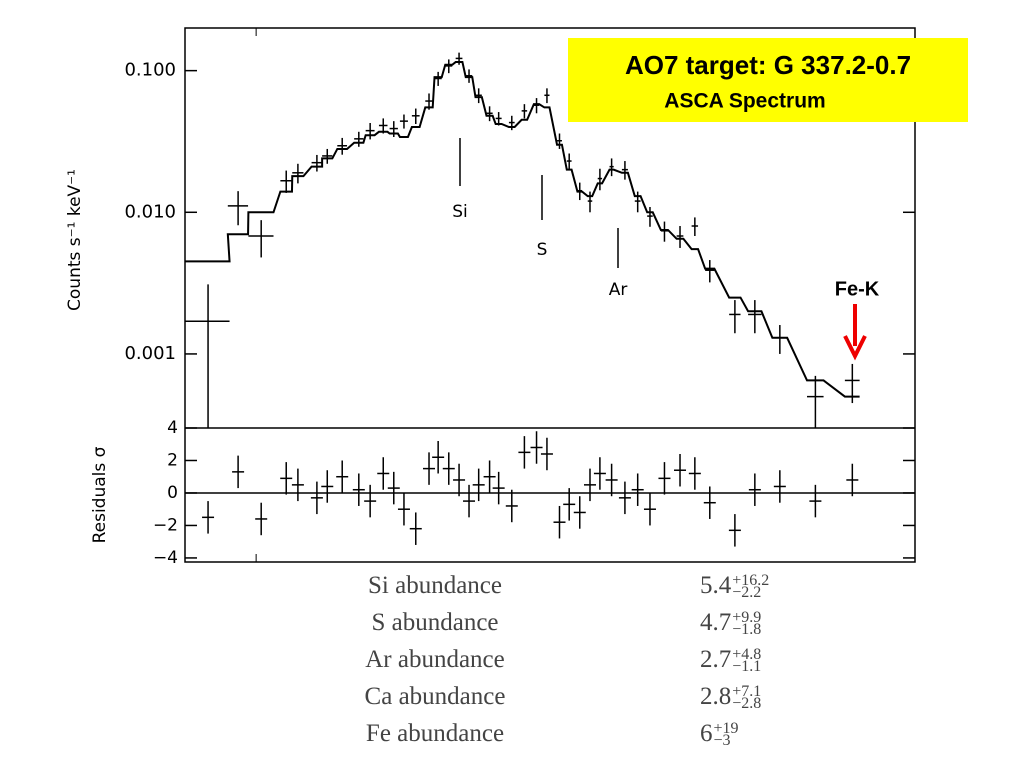 This screenshot has width=1024, height=768. I want to click on x-tick-label: 1, so click(256, 568).